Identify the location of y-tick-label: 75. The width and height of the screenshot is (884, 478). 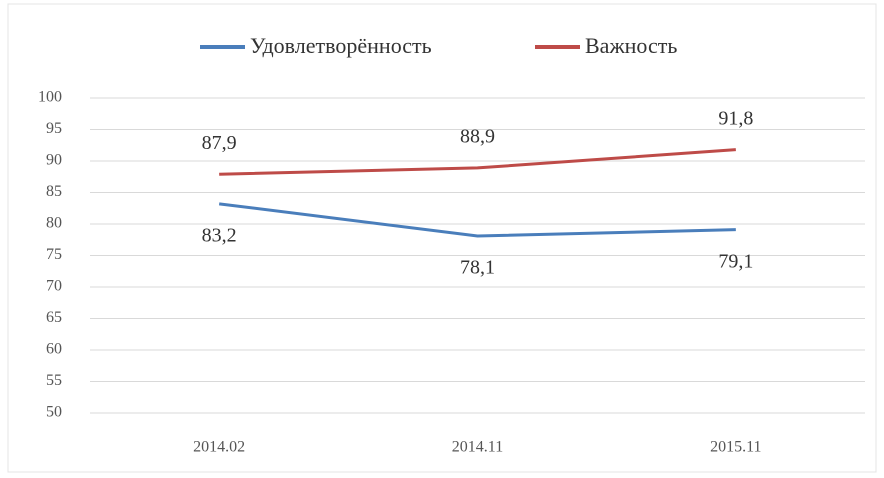
(54, 254).